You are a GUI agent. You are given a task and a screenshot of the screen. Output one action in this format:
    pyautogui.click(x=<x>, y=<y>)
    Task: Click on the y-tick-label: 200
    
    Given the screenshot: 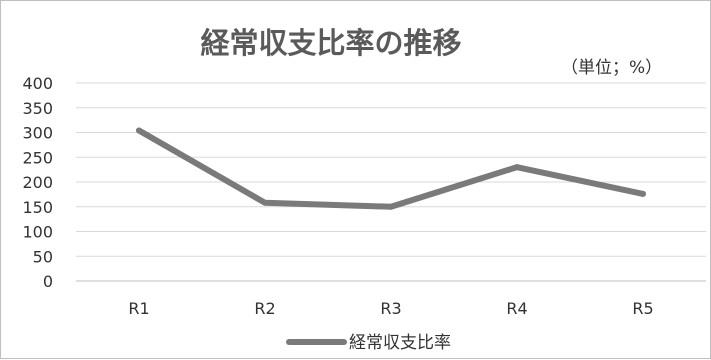 What is the action you would take?
    pyautogui.click(x=37, y=182)
    